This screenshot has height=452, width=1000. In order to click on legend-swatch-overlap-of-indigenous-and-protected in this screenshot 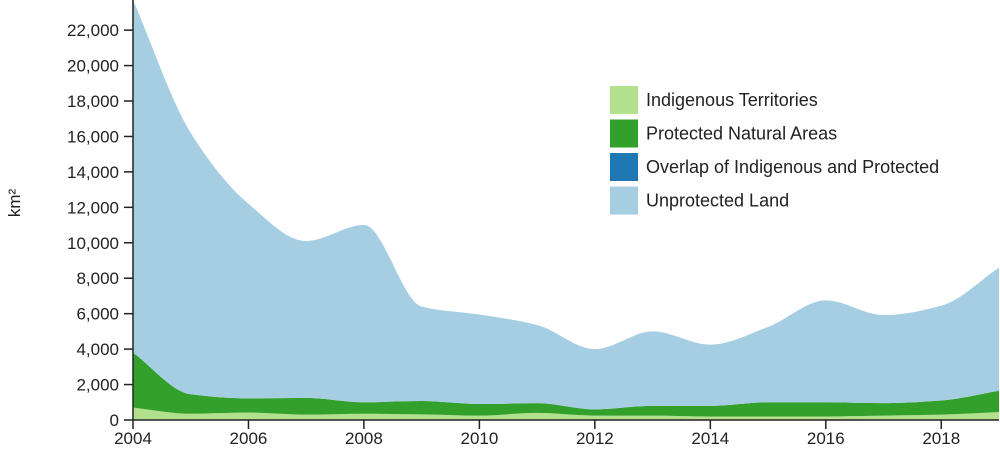, I will do `click(624, 167)`.